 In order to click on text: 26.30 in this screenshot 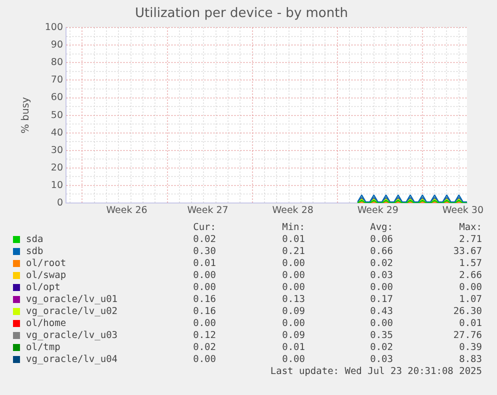, I will do `click(467, 312)`.